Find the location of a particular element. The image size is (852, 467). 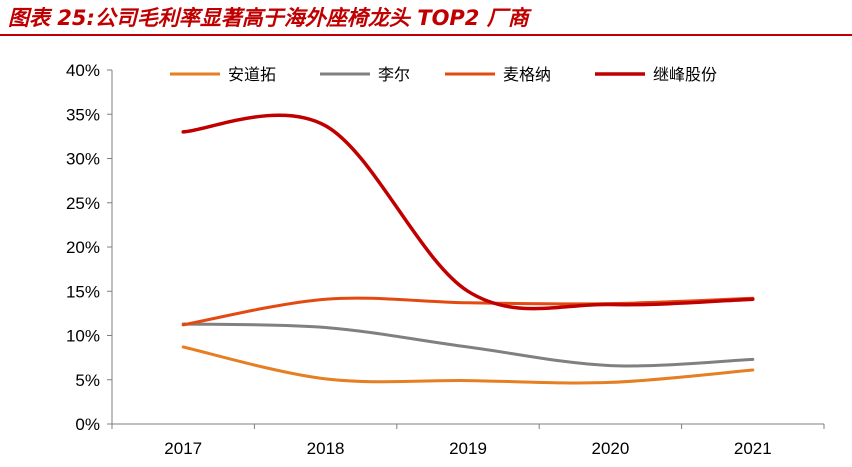

y-tick-label: 20% is located at coordinates (83, 247).